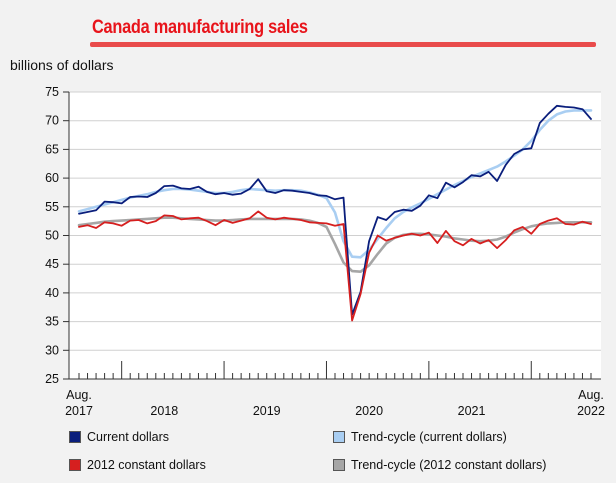 This screenshot has width=616, height=483. What do you see at coordinates (52, 264) in the screenshot?
I see `y-tick-label: 45` at bounding box center [52, 264].